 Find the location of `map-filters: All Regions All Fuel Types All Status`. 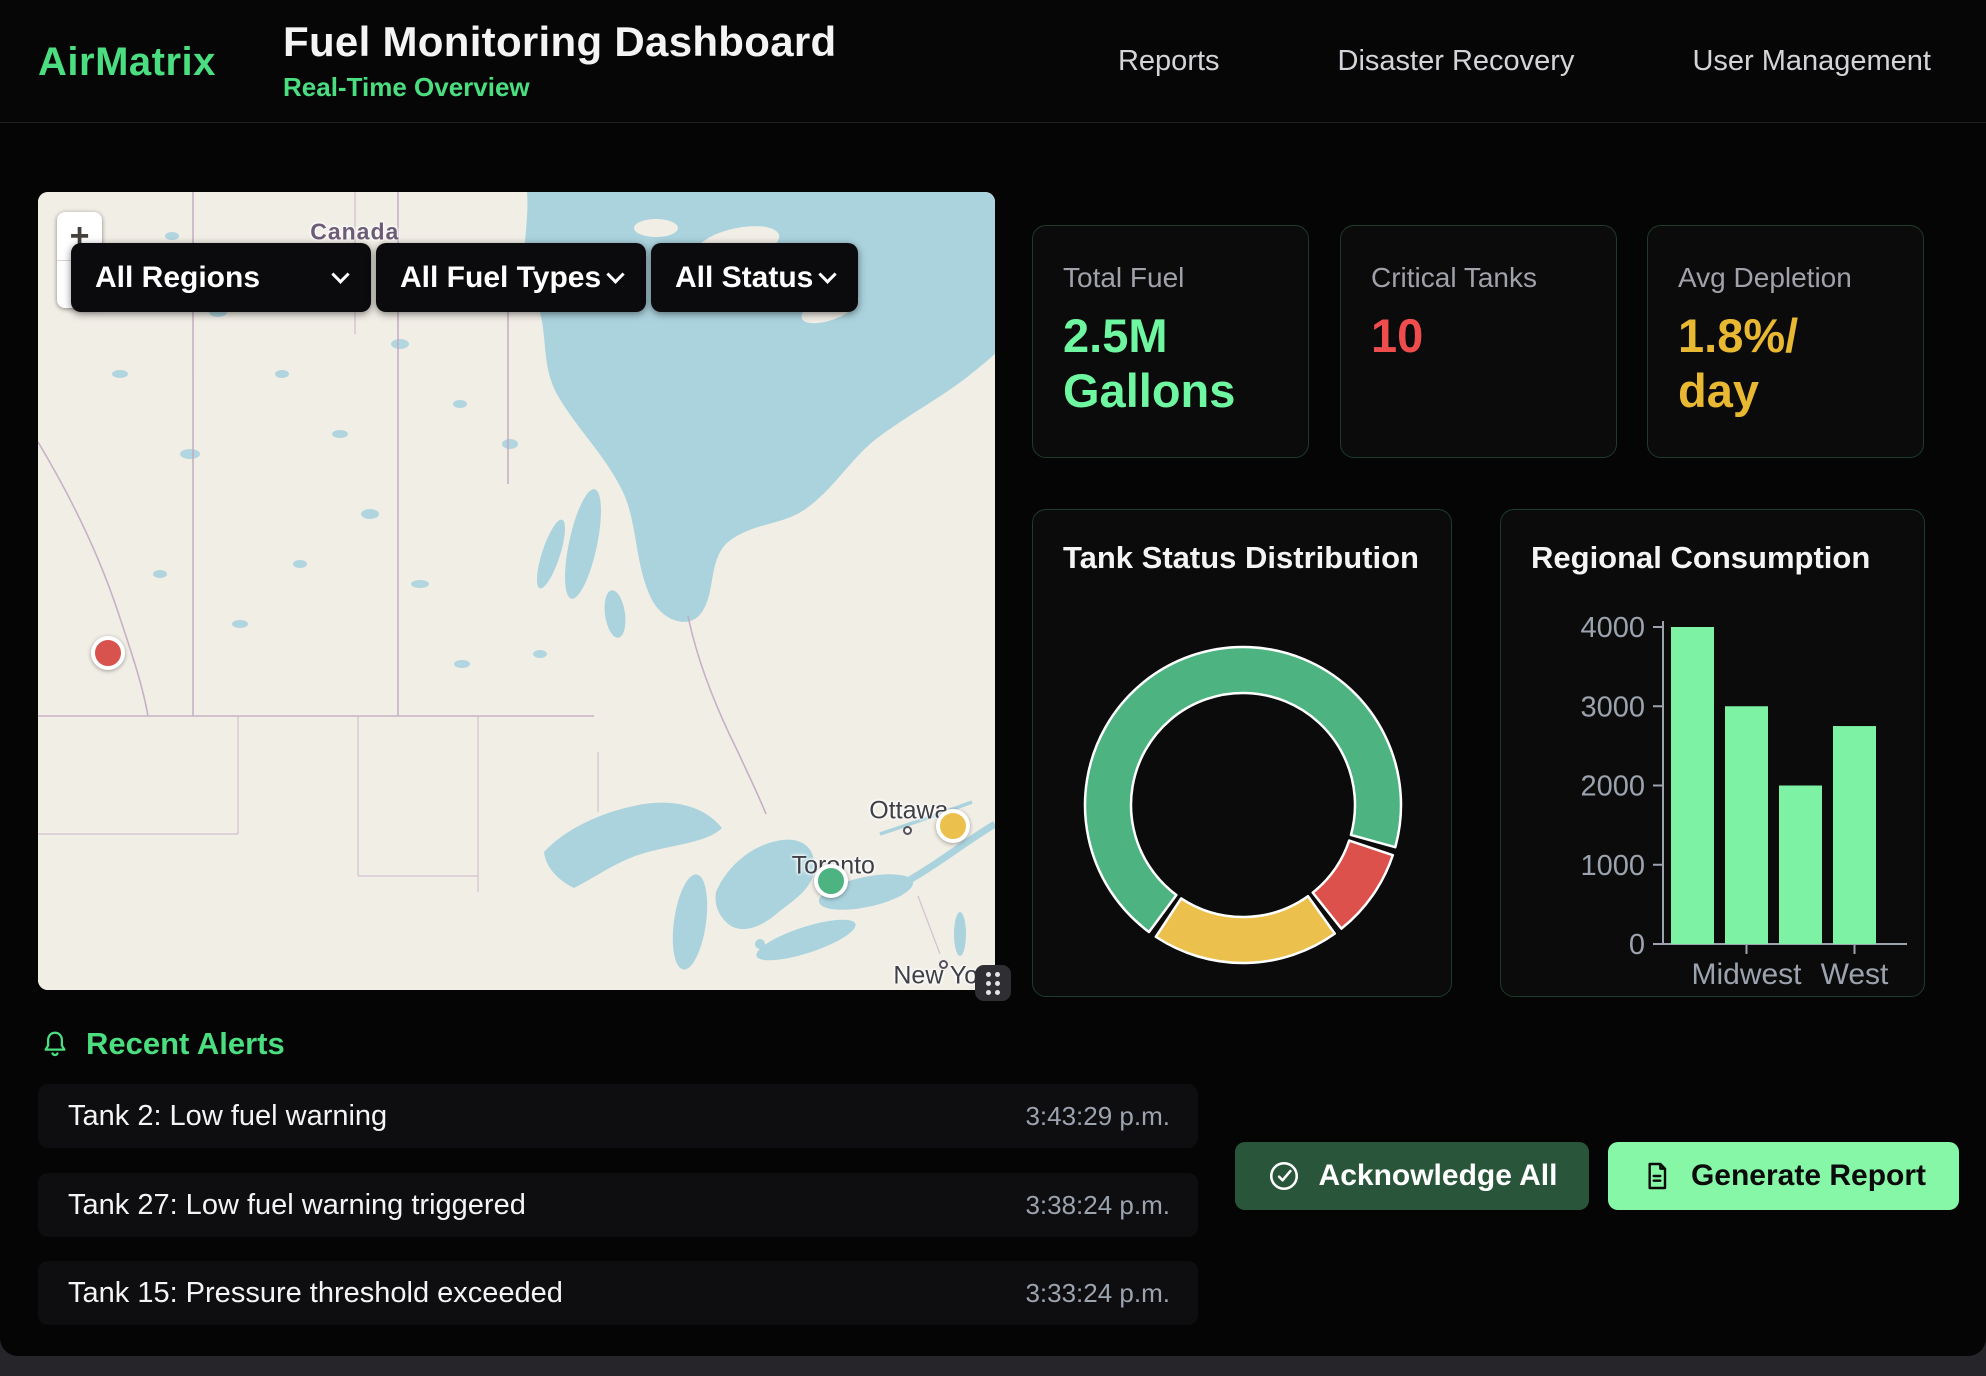

map-filters: All Regions All Fuel Types All Status is located at coordinates (464, 277).